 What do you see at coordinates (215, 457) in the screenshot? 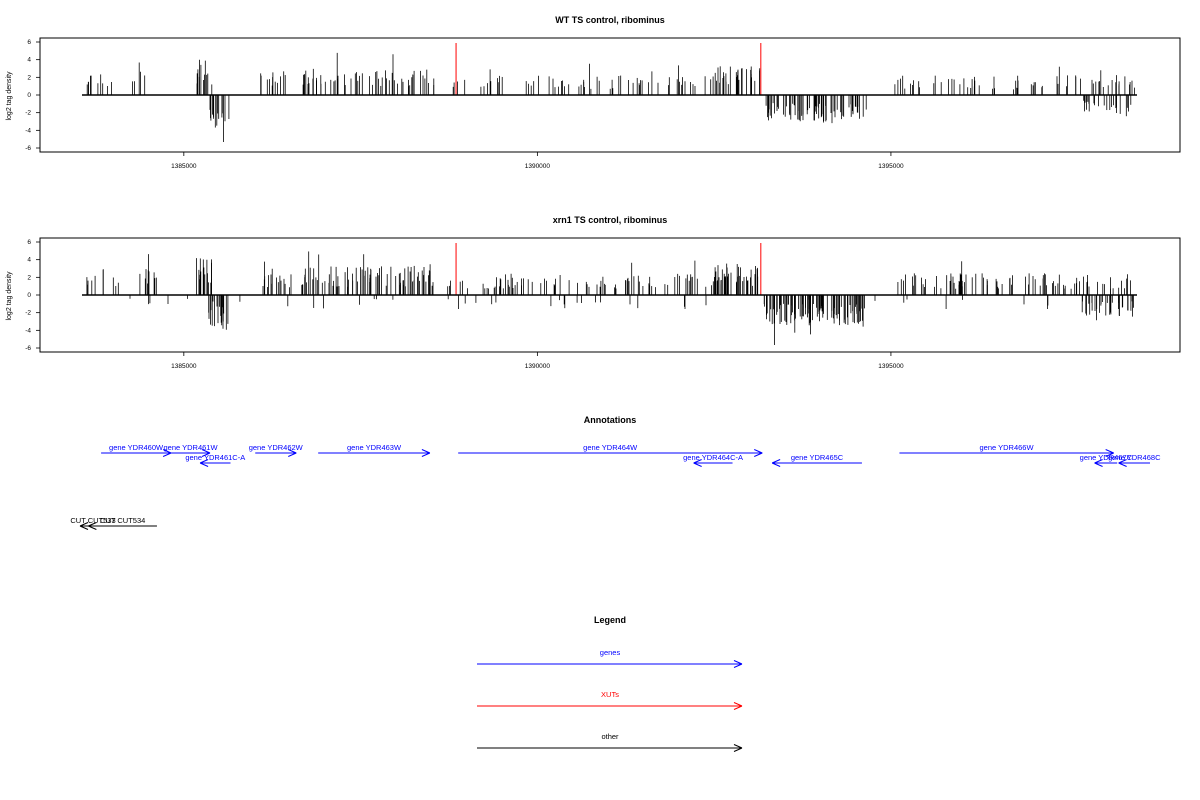
I see `gene-label: gene YDR461C-A` at bounding box center [215, 457].